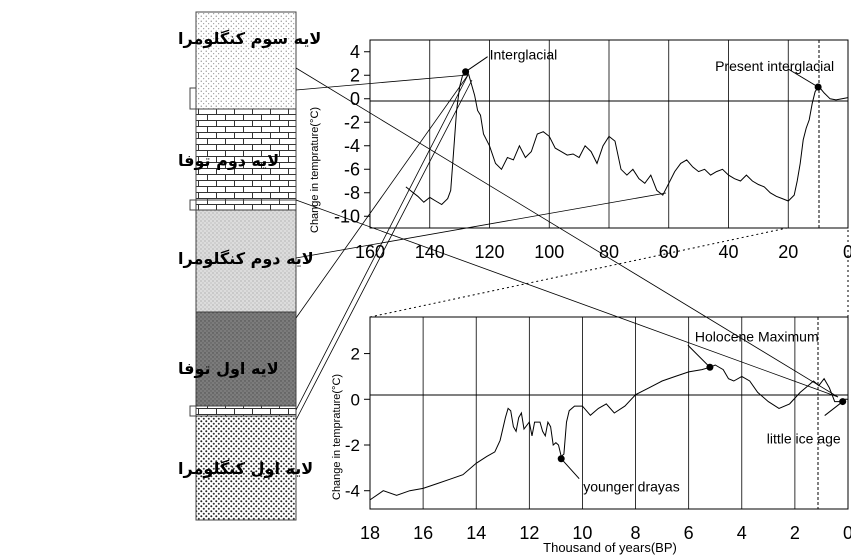  Describe the element at coordinates (355, 52) in the screenshot. I see `top-y-tick-label-0: 4` at that location.